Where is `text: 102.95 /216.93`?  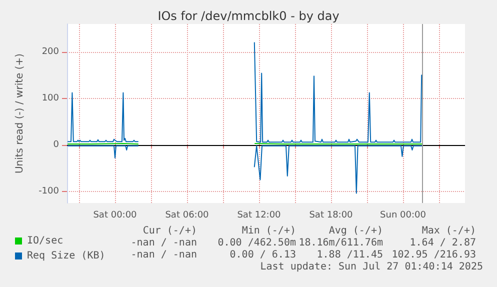 text: 102.95 /216.93 is located at coordinates (434, 255).